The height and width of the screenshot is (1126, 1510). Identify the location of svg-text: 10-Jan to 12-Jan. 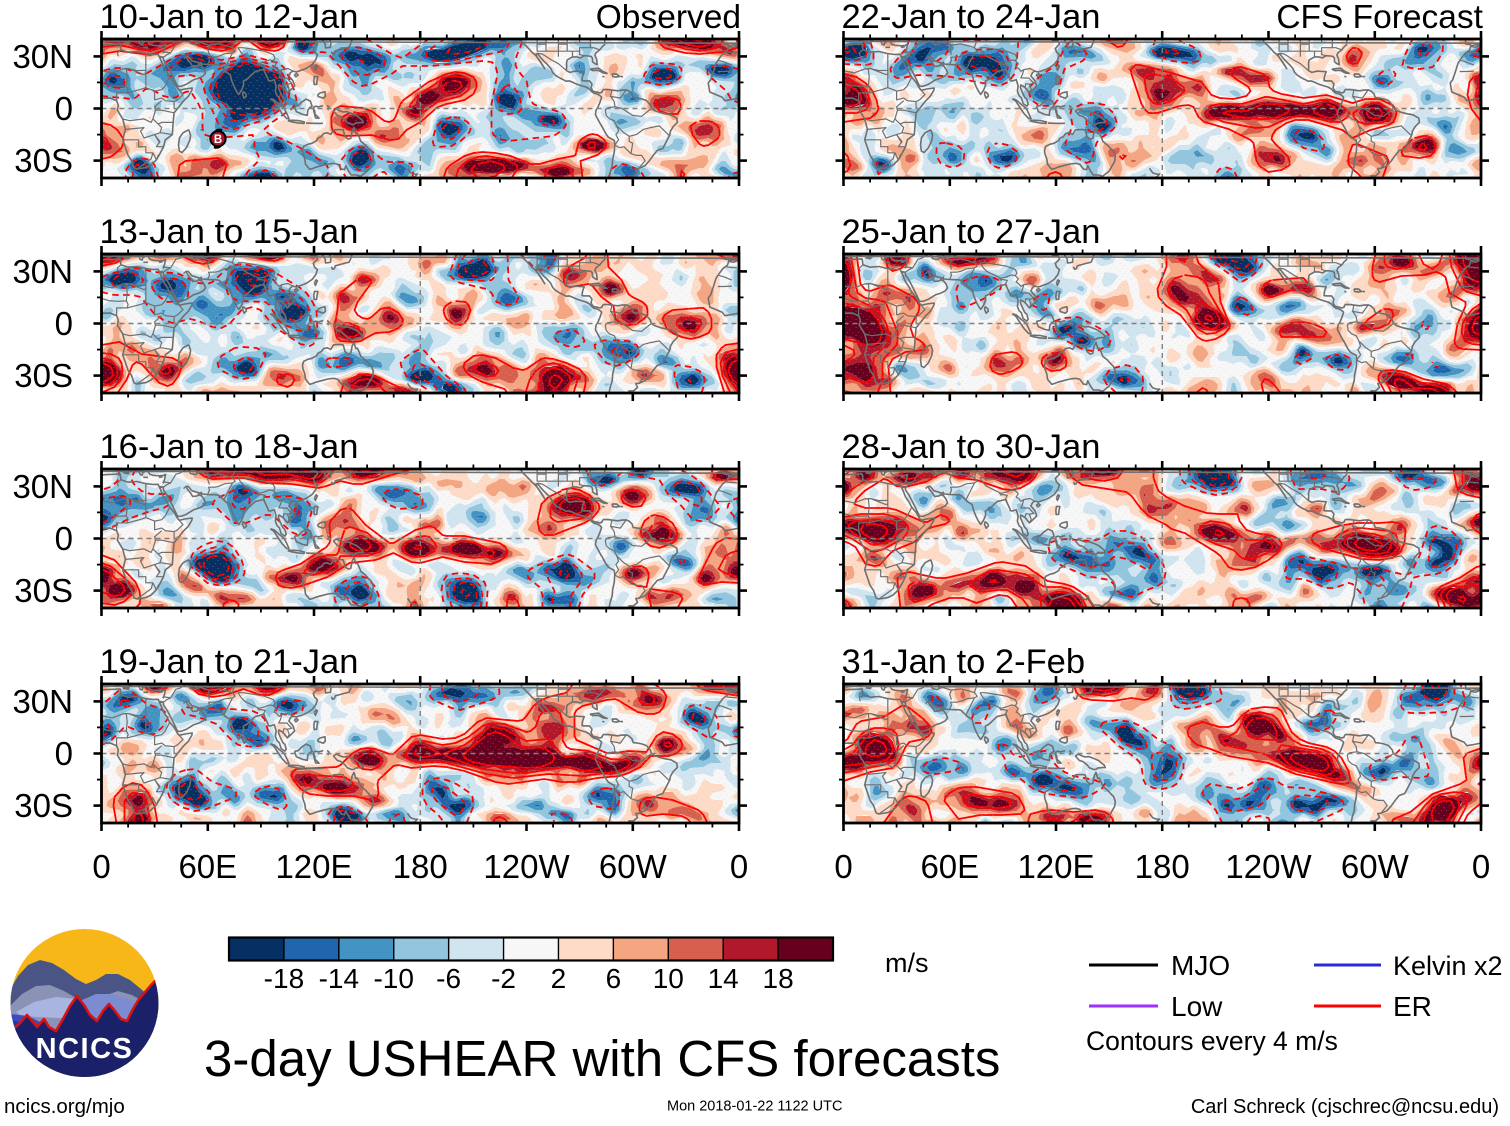
(229, 18).